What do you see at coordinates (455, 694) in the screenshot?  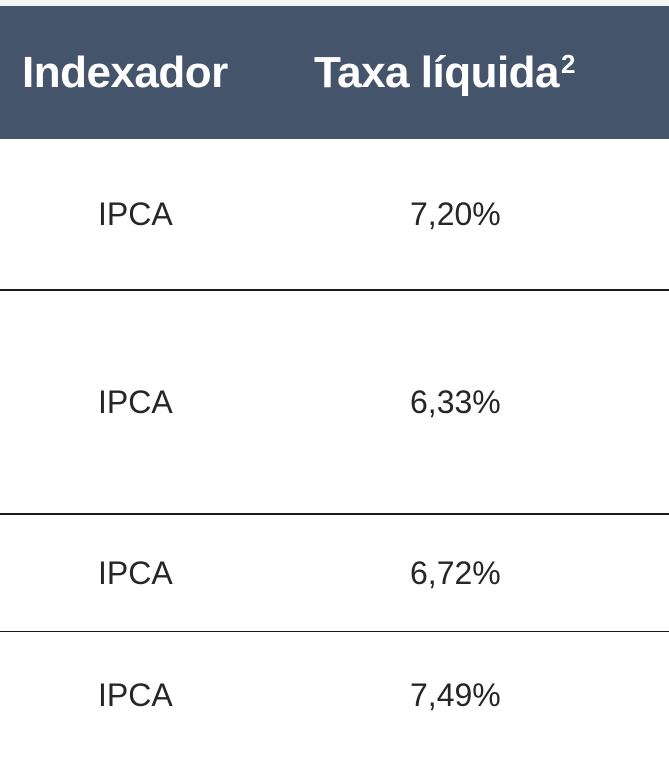 I see `cell-taxa-liquida: 7,49%` at bounding box center [455, 694].